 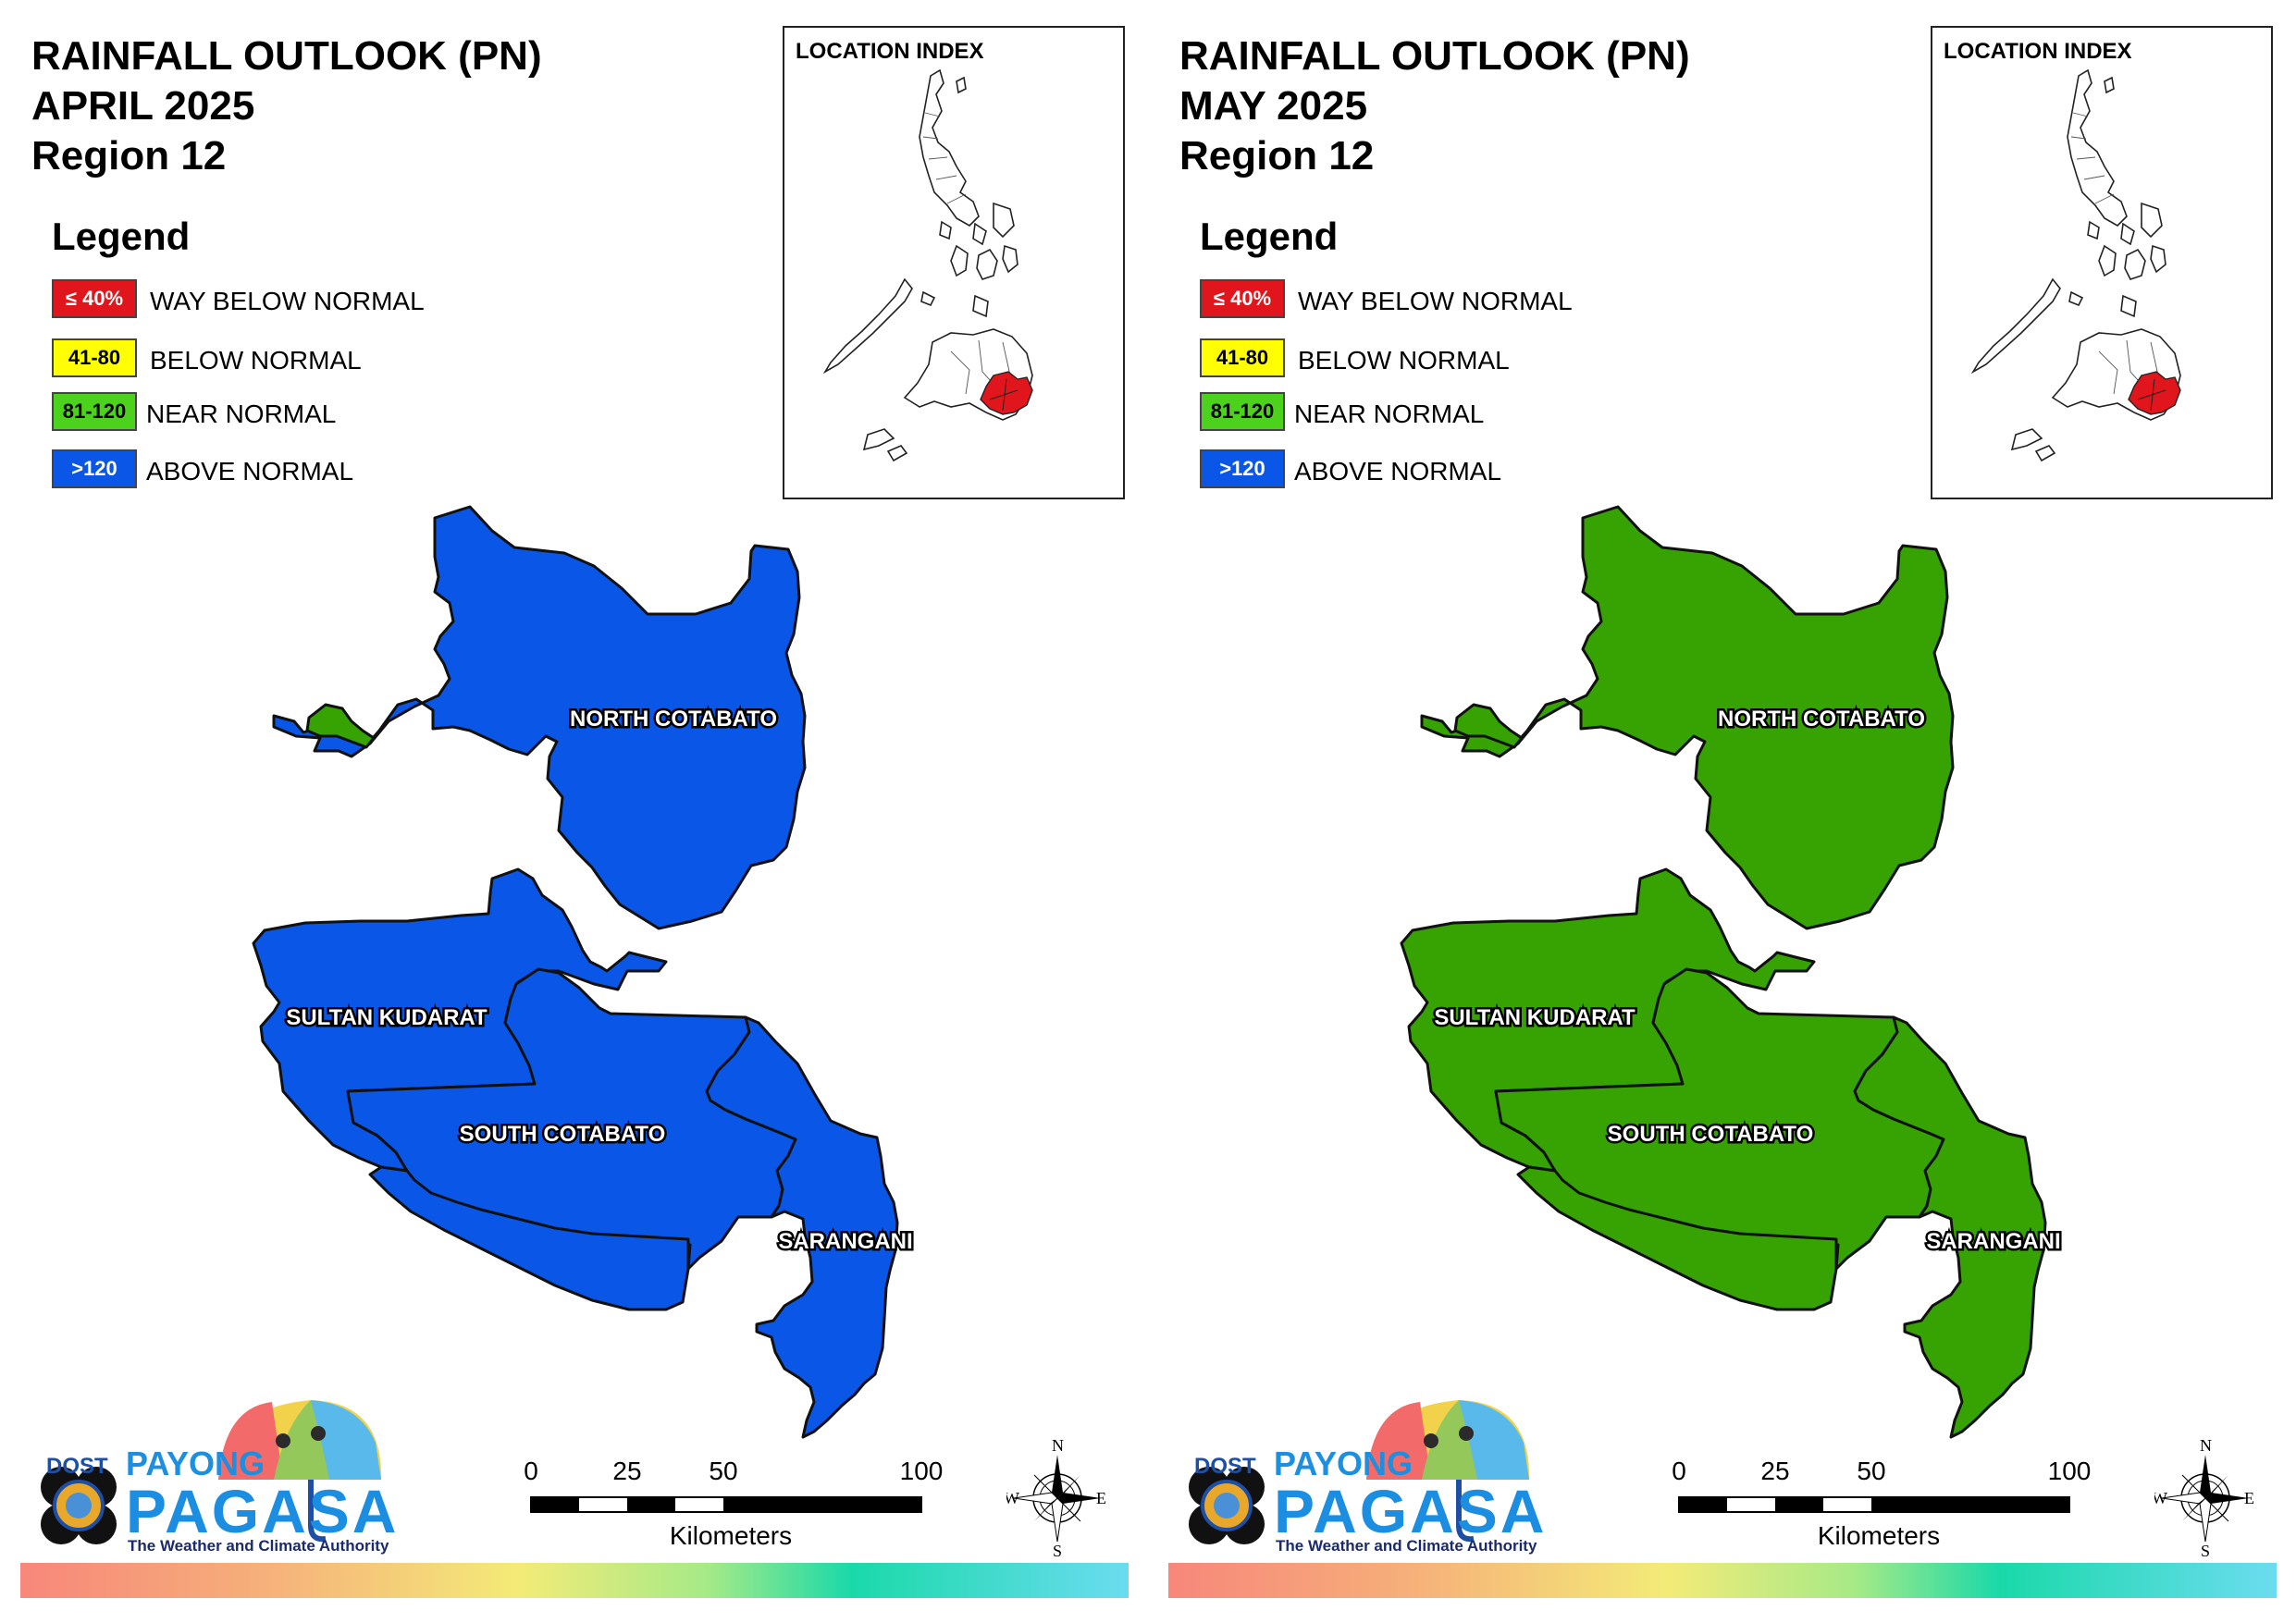 What do you see at coordinates (143, 106) in the screenshot?
I see `title-line-2: APRIL 2025` at bounding box center [143, 106].